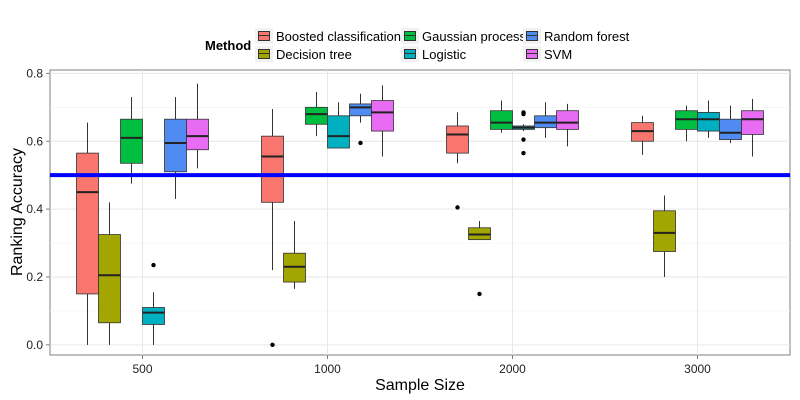  What do you see at coordinates (34, 345) in the screenshot?
I see `y-tick-label: 0.0` at bounding box center [34, 345].